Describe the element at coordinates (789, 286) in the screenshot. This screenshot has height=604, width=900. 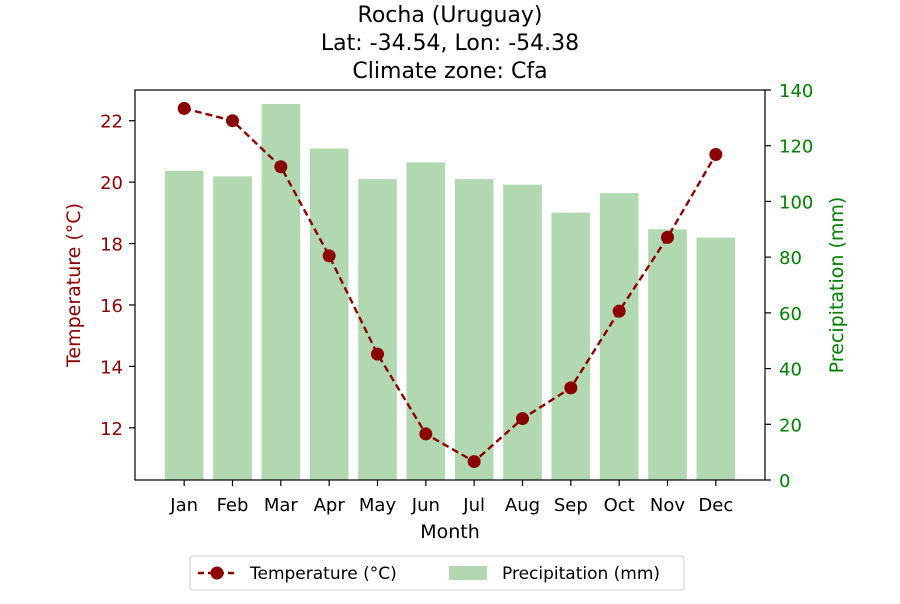
I see `y-axis-right: 0 20 40 60 80 100 120 140` at that location.